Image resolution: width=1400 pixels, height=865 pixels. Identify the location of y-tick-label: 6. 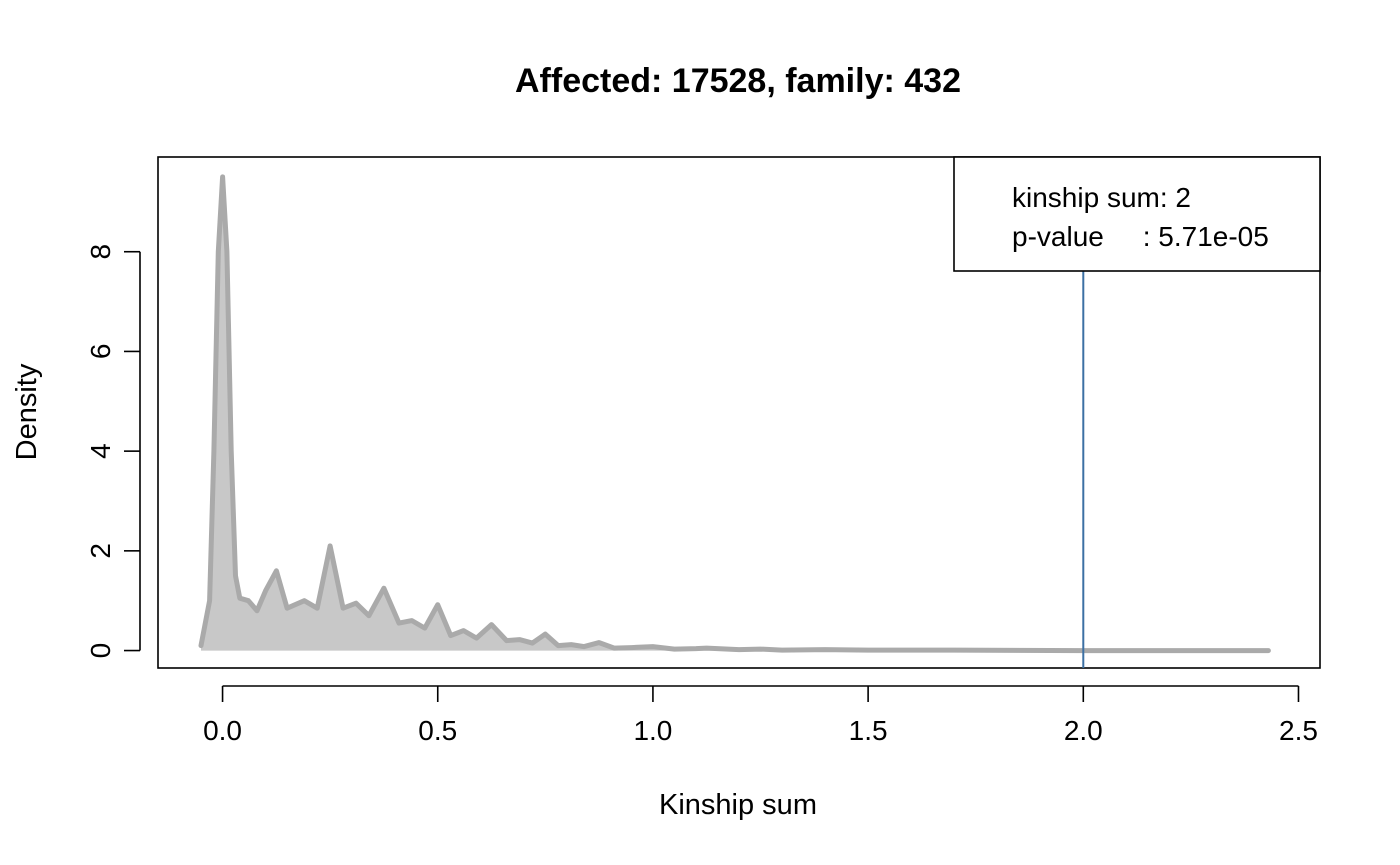
(100, 352).